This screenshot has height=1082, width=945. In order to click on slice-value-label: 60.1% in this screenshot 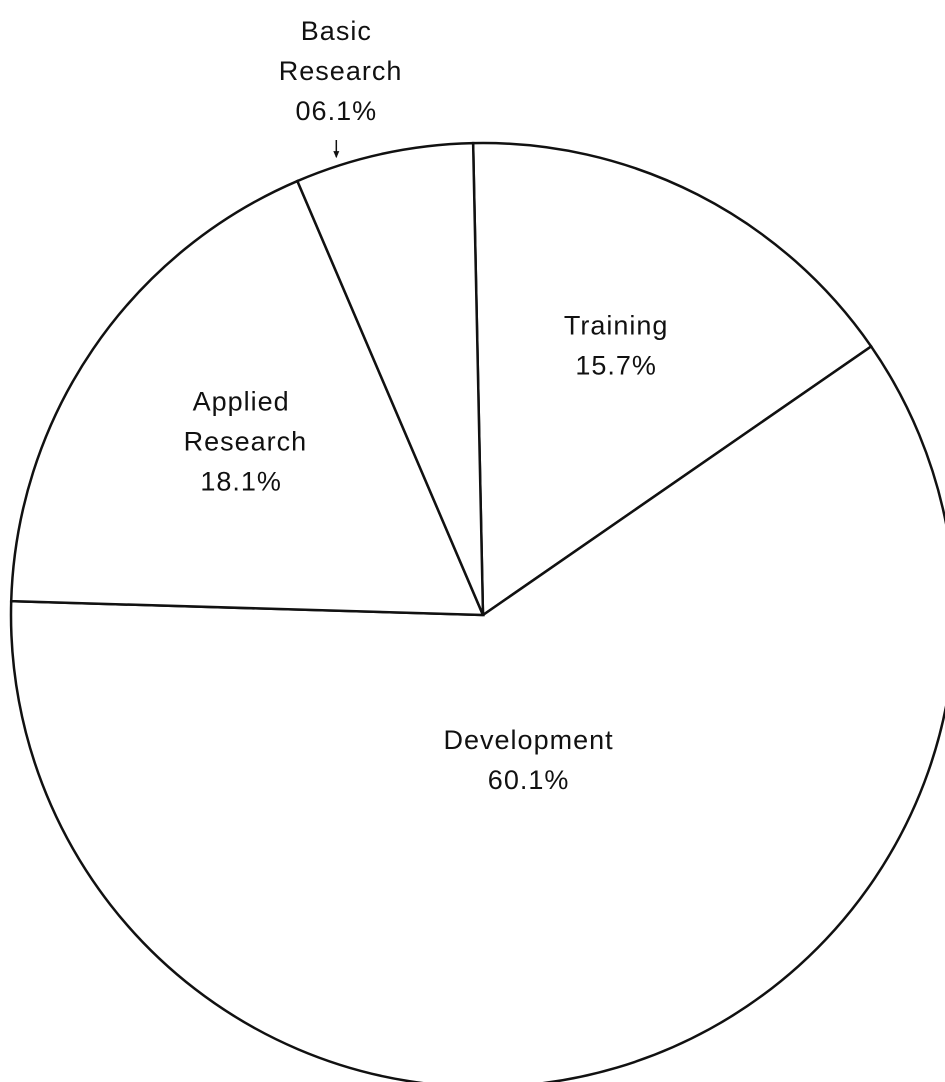, I will do `click(529, 780)`.